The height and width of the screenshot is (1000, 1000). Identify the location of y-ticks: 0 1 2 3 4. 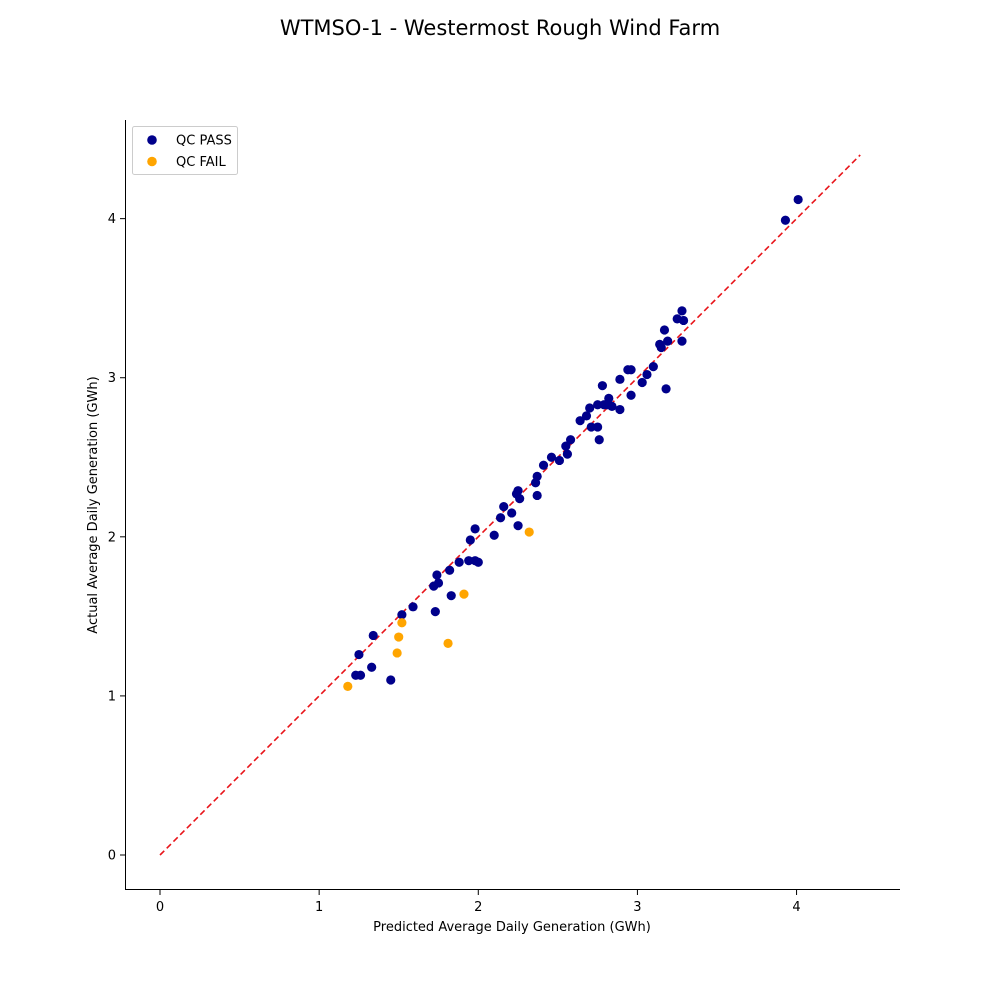
(116, 538).